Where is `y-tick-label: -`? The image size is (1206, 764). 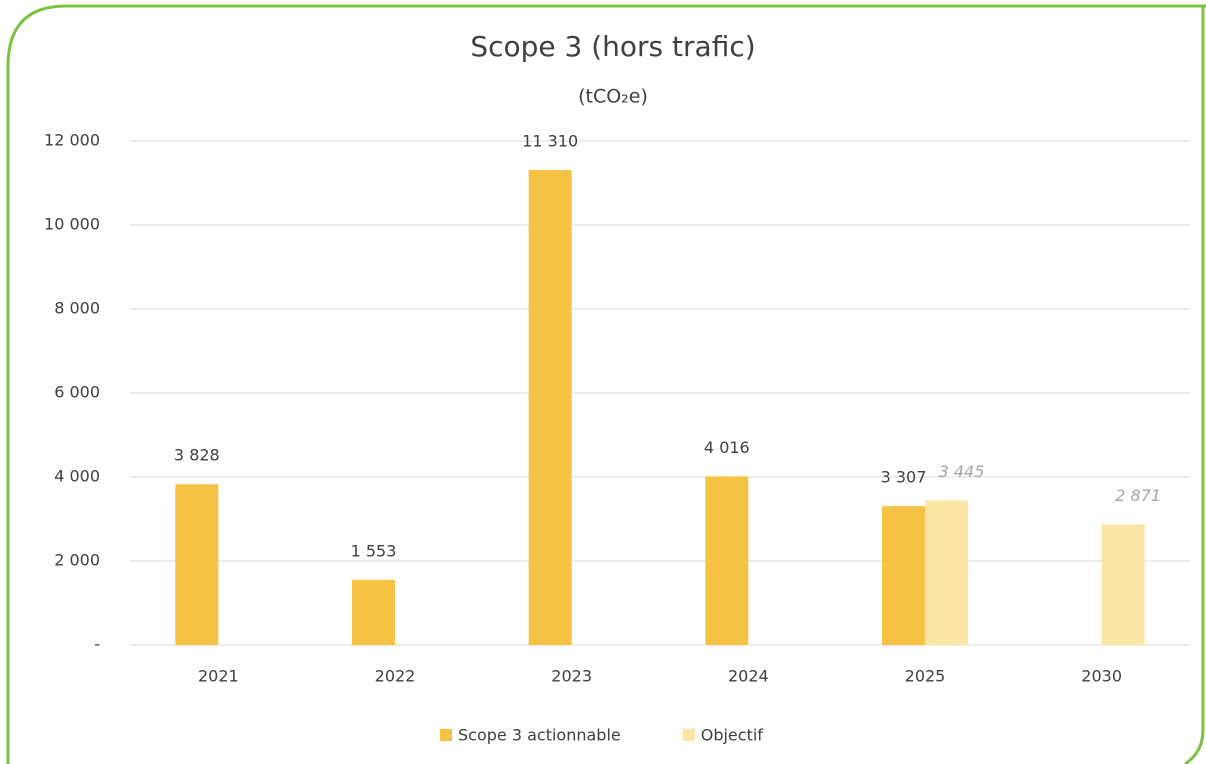
y-tick-label: - is located at coordinates (97, 644).